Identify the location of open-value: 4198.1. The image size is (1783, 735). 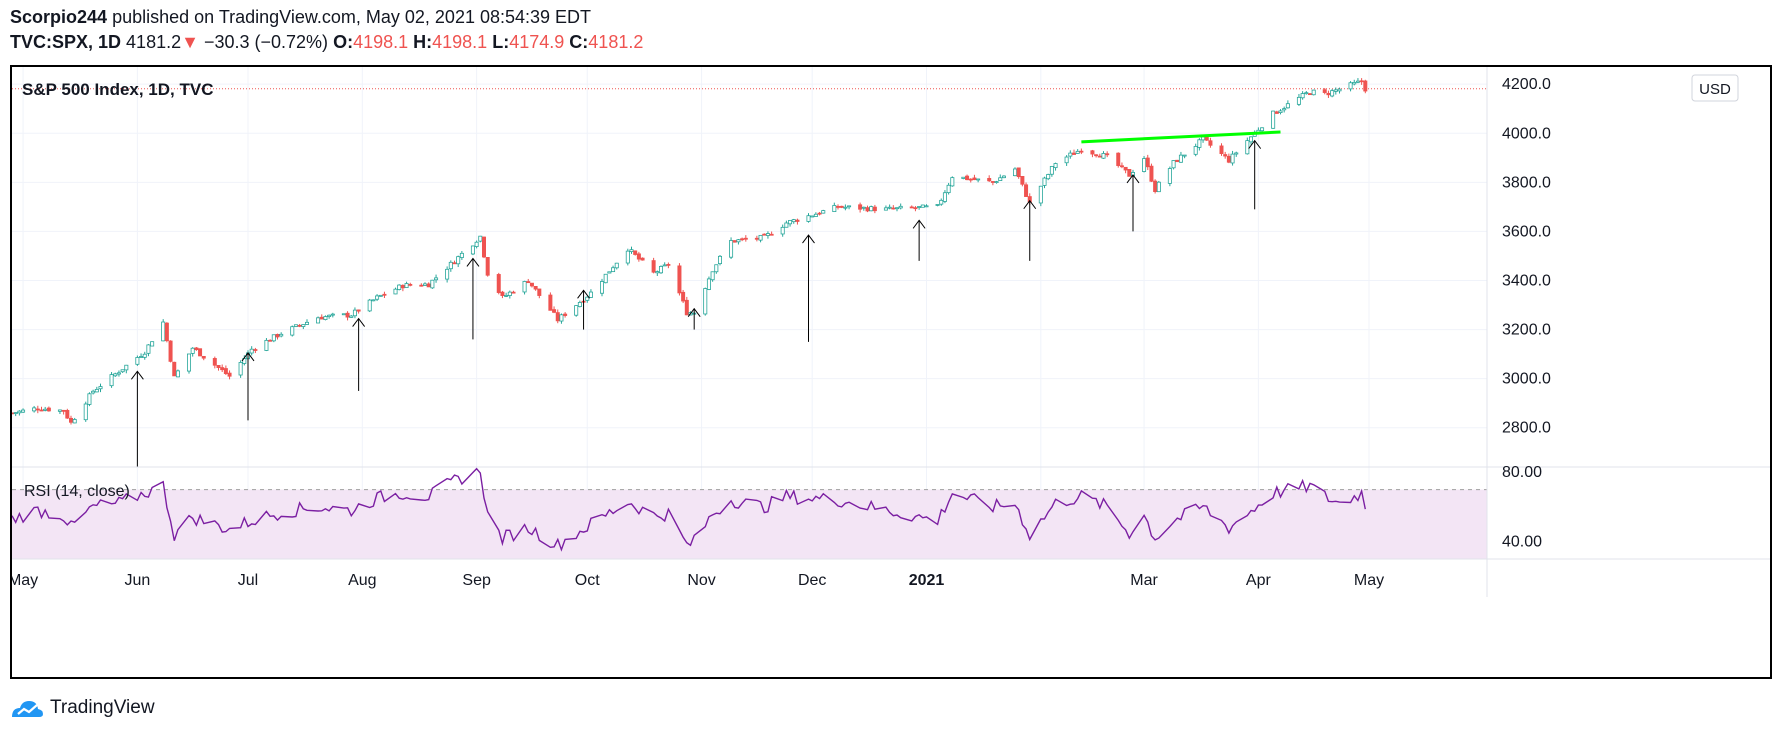
(381, 42).